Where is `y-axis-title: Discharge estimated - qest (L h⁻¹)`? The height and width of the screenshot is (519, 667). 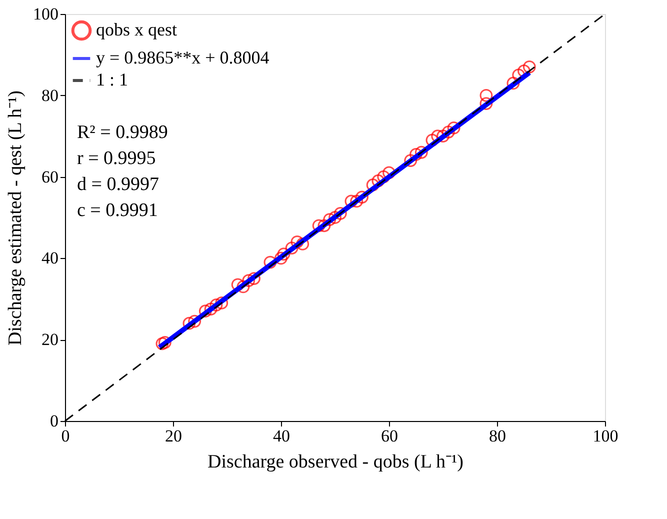
y-axis-title: Discharge estimated - qest (L h⁻¹) is located at coordinates (15, 218).